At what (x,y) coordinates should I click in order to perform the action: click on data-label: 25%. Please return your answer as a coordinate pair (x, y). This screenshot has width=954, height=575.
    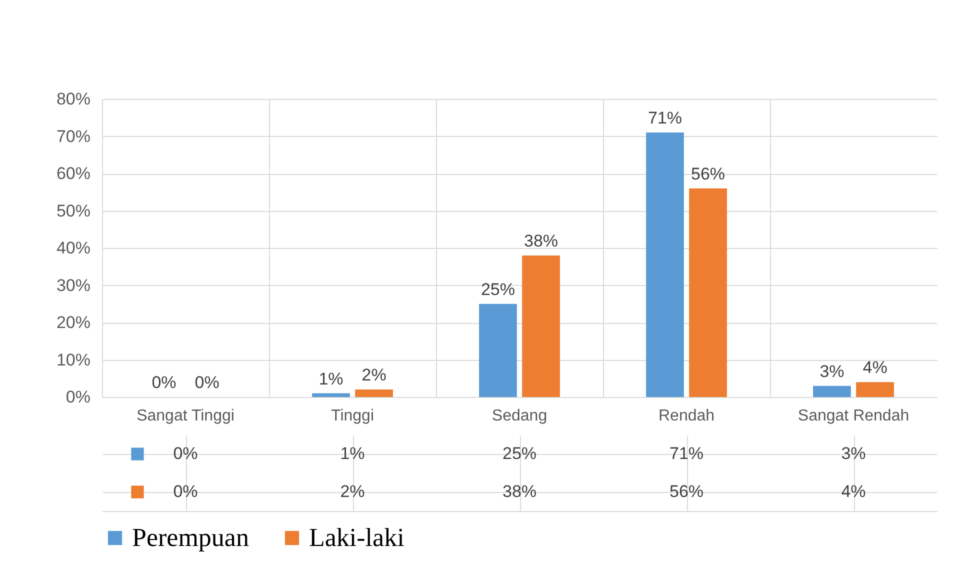
    Looking at the image, I should click on (519, 453).